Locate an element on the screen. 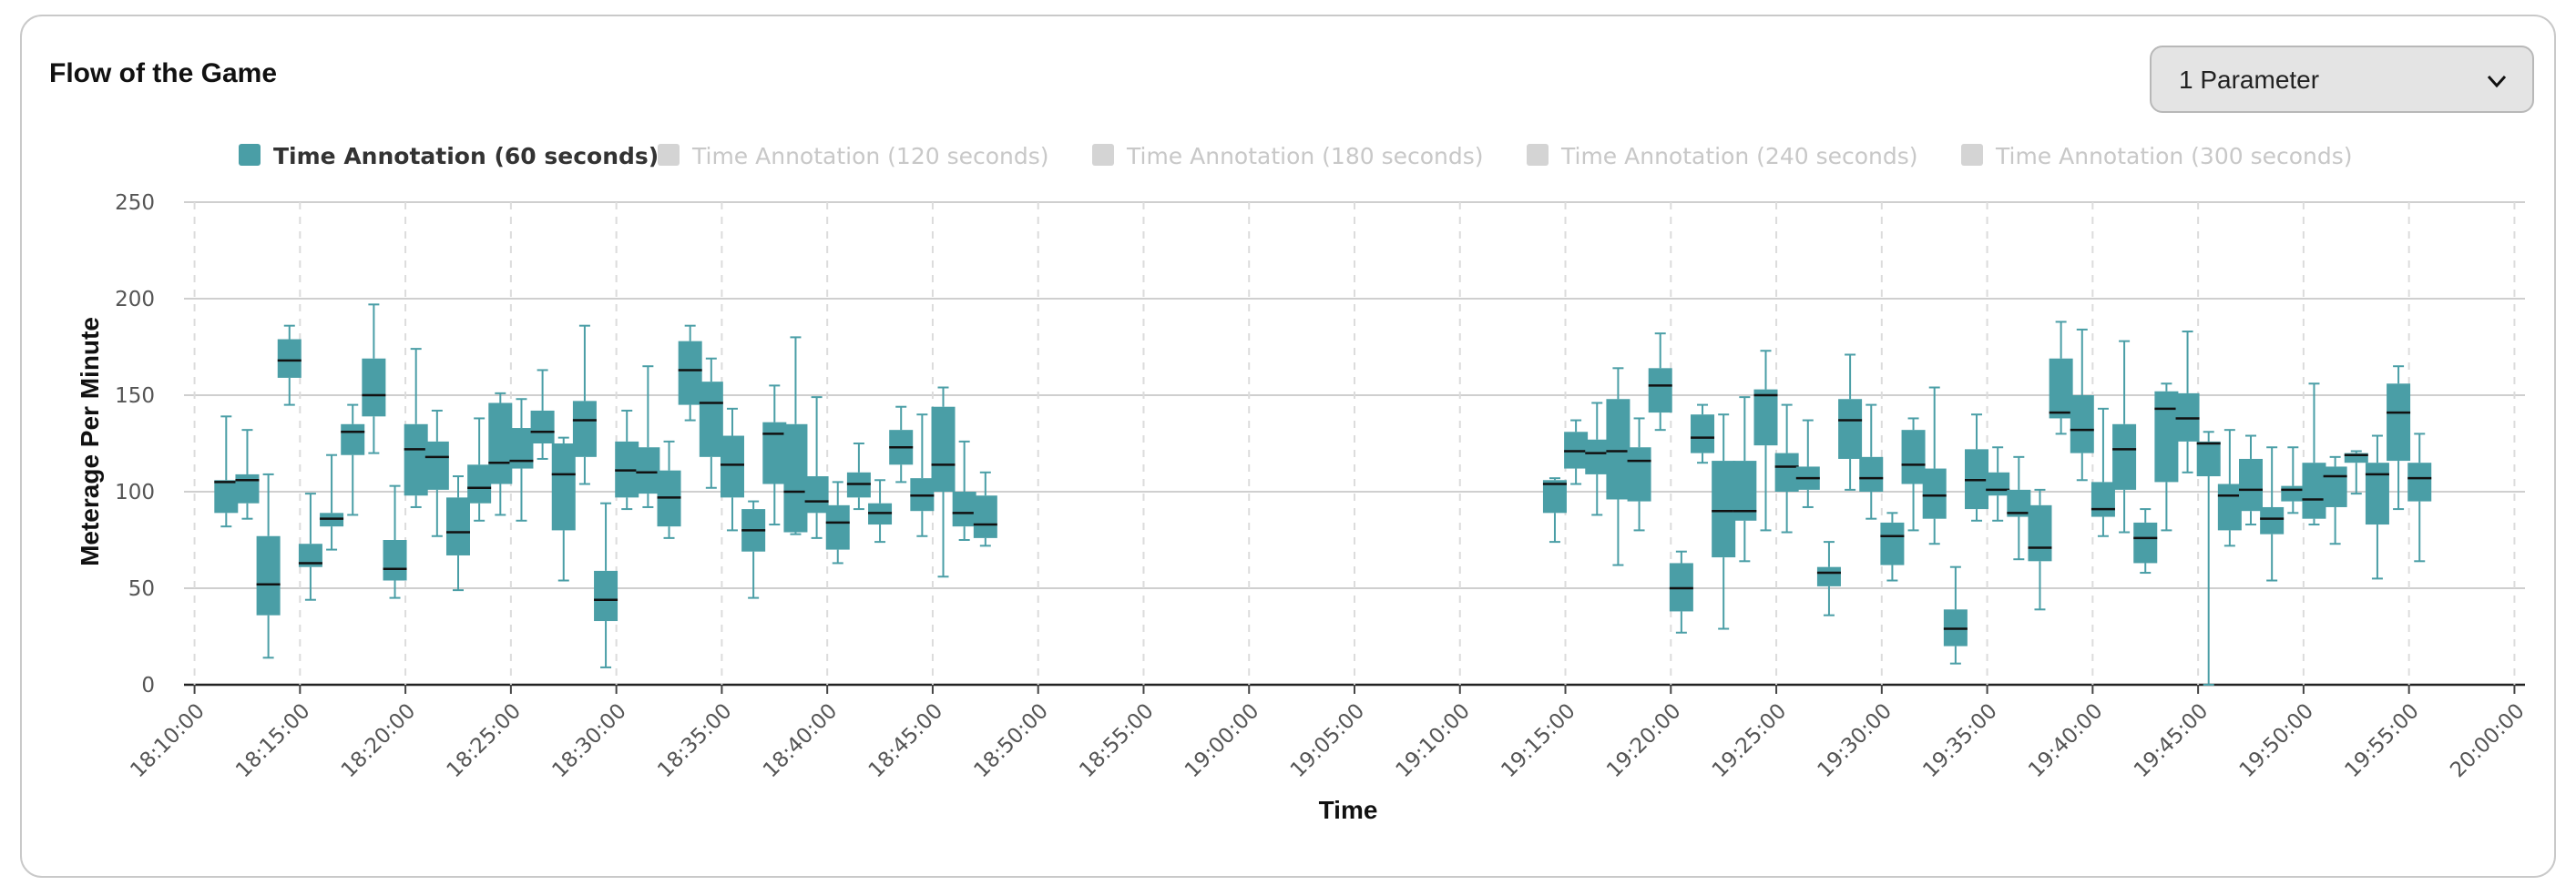  chart-title: Flow of the Game is located at coordinates (163, 73).